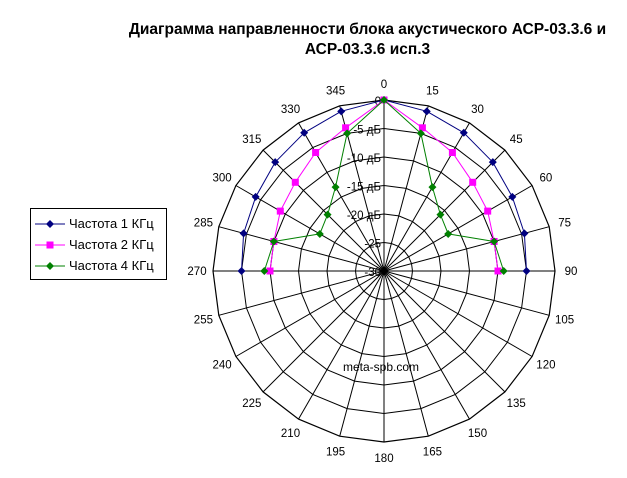 The width and height of the screenshot is (627, 478). I want to click on angle-tick-label: 15, so click(432, 91).